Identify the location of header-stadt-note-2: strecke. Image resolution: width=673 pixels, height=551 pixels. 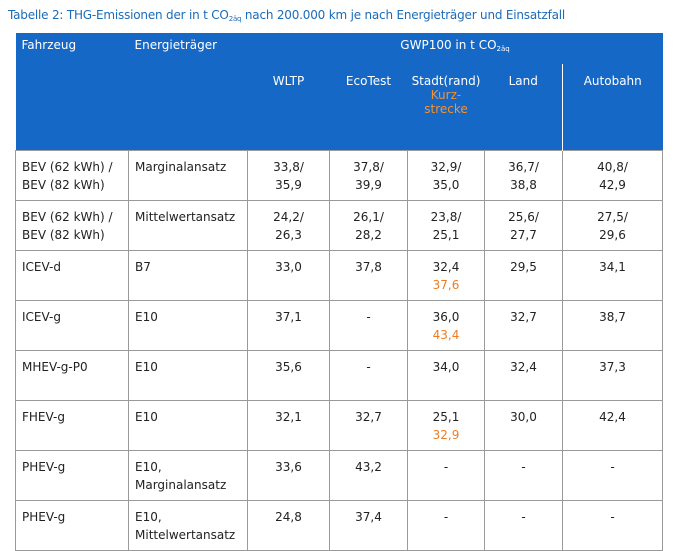
(446, 109).